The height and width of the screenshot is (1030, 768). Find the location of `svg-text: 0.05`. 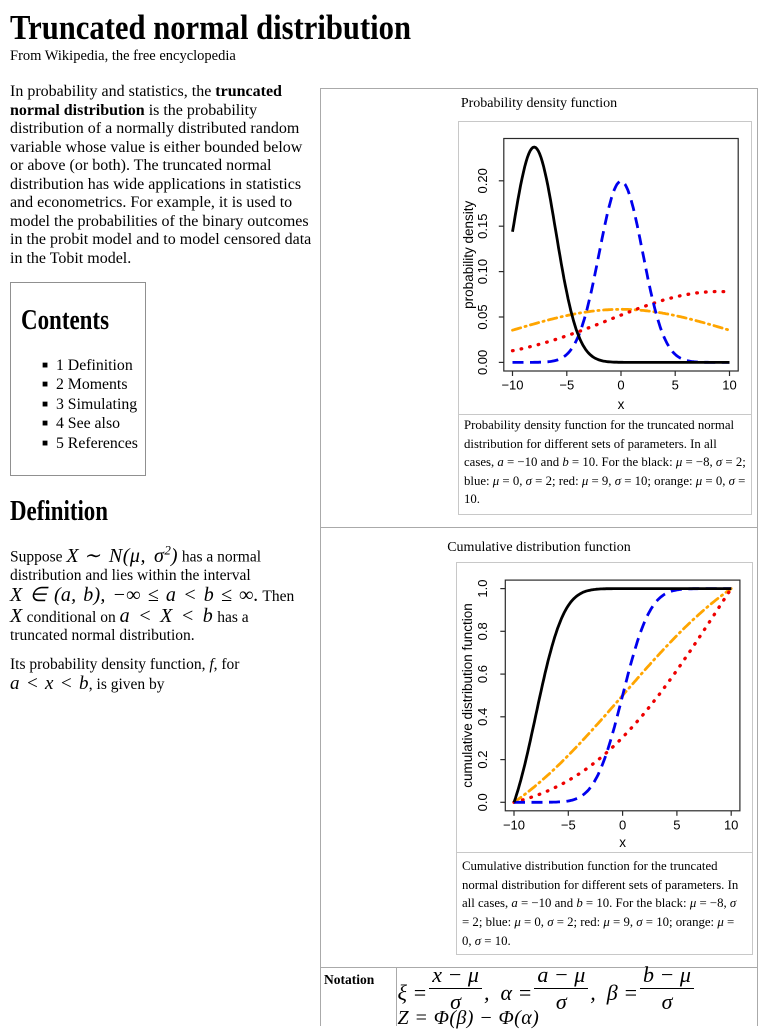

svg-text: 0.05 is located at coordinates (482, 316).